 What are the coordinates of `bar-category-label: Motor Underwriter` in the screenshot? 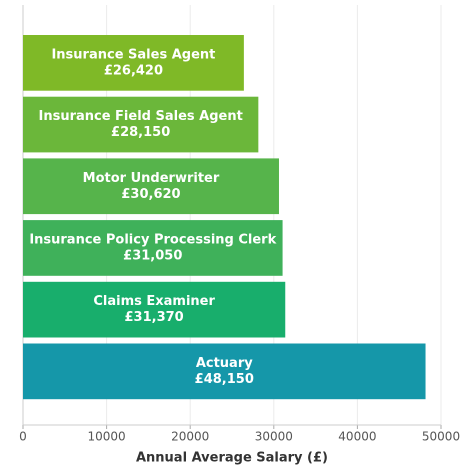 It's located at (151, 178).